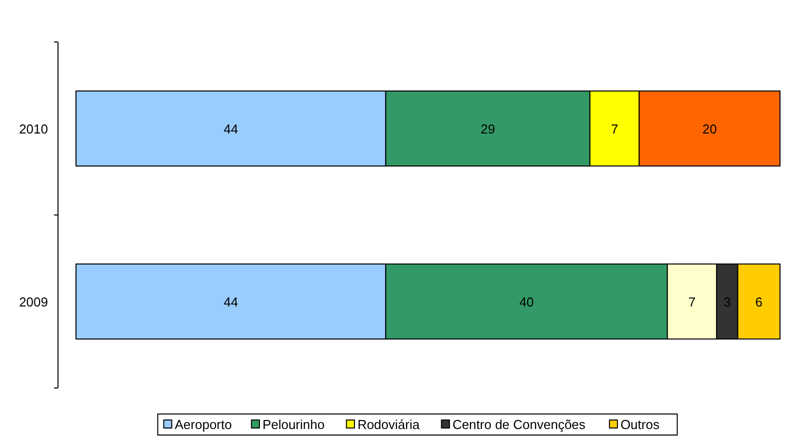  I want to click on legend-label: Aeroporto, so click(203, 424).